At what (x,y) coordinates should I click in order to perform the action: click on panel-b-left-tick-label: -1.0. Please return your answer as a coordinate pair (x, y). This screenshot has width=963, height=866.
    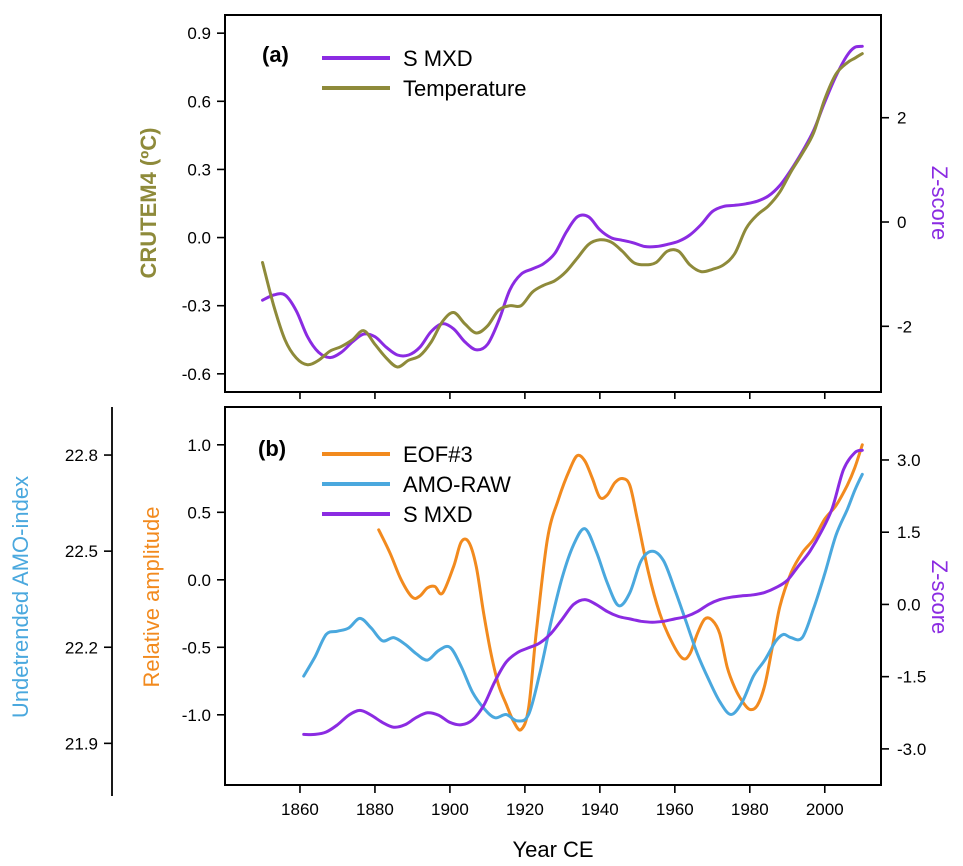
    Looking at the image, I should click on (196, 715).